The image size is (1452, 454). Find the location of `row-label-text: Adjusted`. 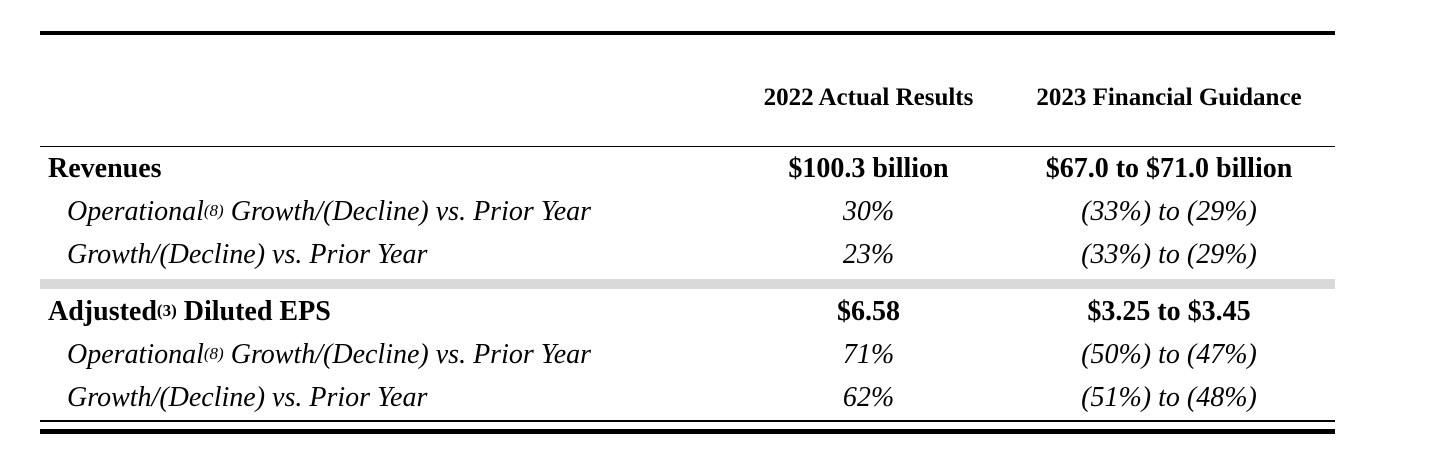

row-label-text: Adjusted is located at coordinates (102, 311).